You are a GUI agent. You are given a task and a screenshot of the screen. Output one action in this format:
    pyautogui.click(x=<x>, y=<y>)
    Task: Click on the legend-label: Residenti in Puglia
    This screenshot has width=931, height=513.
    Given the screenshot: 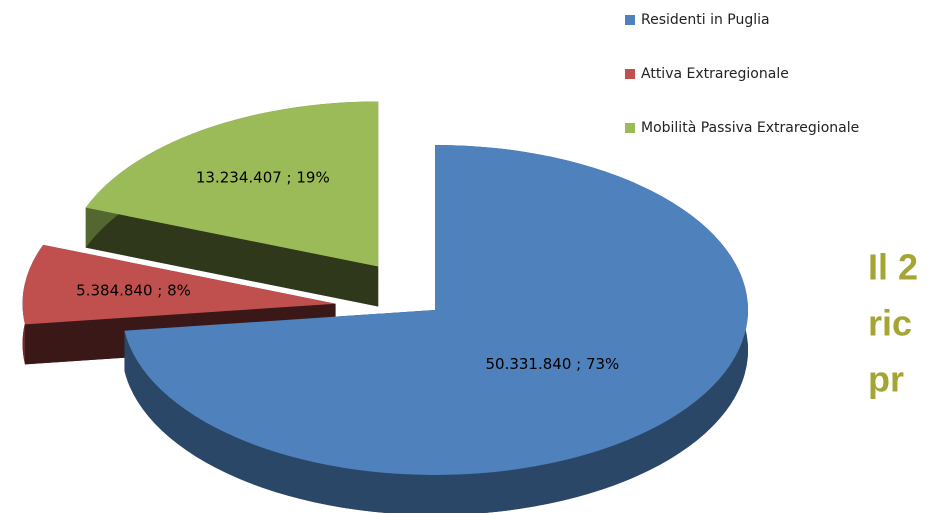 What is the action you would take?
    pyautogui.click(x=705, y=20)
    